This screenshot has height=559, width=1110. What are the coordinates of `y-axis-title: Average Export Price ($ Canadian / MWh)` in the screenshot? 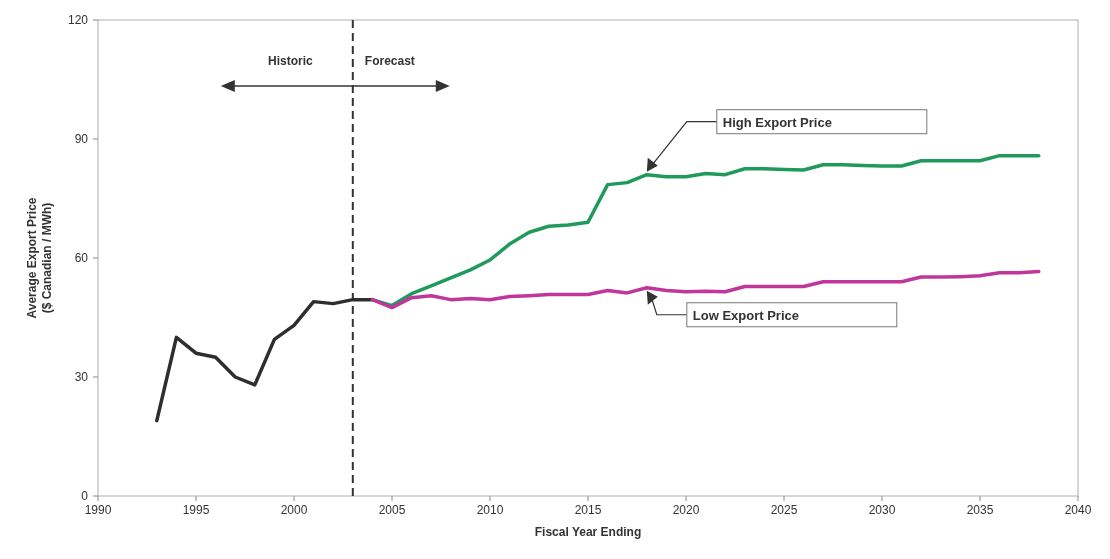 It's located at (39, 258).